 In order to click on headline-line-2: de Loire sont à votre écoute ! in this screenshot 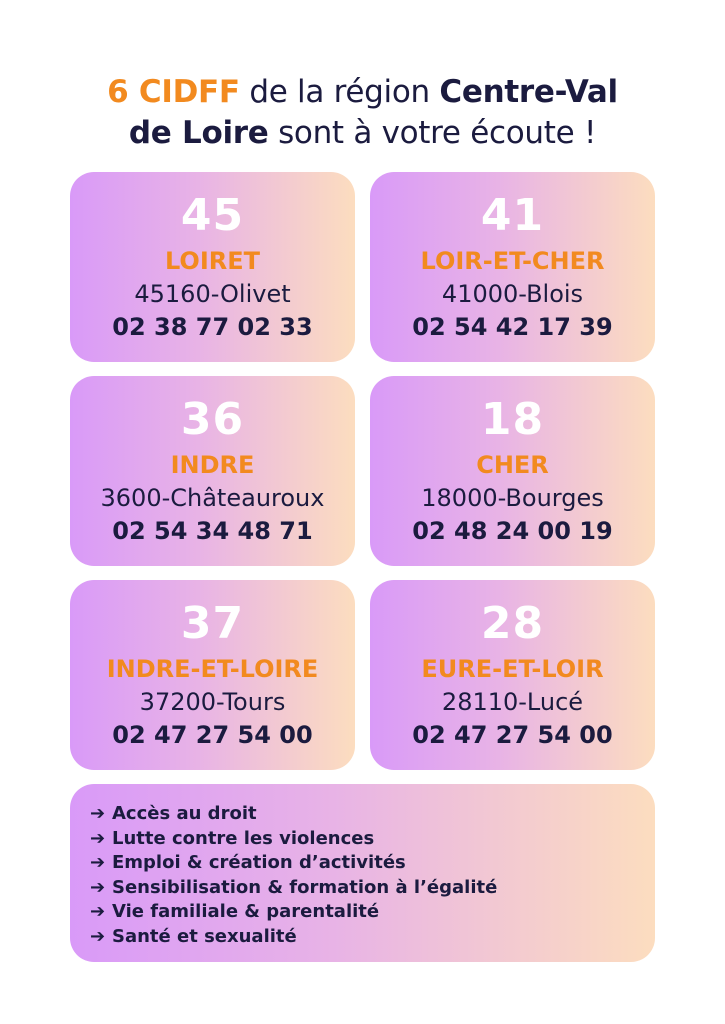, I will do `click(362, 133)`.